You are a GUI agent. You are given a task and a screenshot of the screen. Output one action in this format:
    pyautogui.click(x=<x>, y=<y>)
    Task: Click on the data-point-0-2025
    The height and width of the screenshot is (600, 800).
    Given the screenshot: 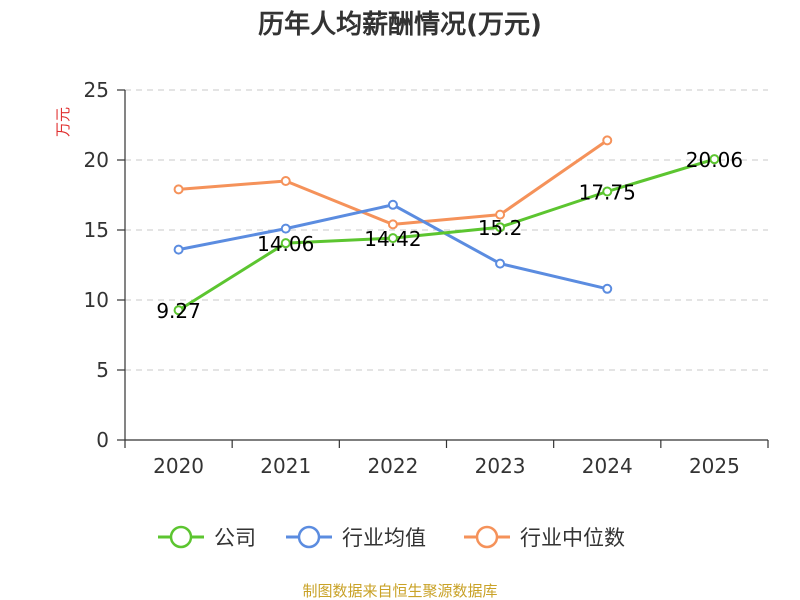 What is the action you would take?
    pyautogui.click(x=714, y=159)
    